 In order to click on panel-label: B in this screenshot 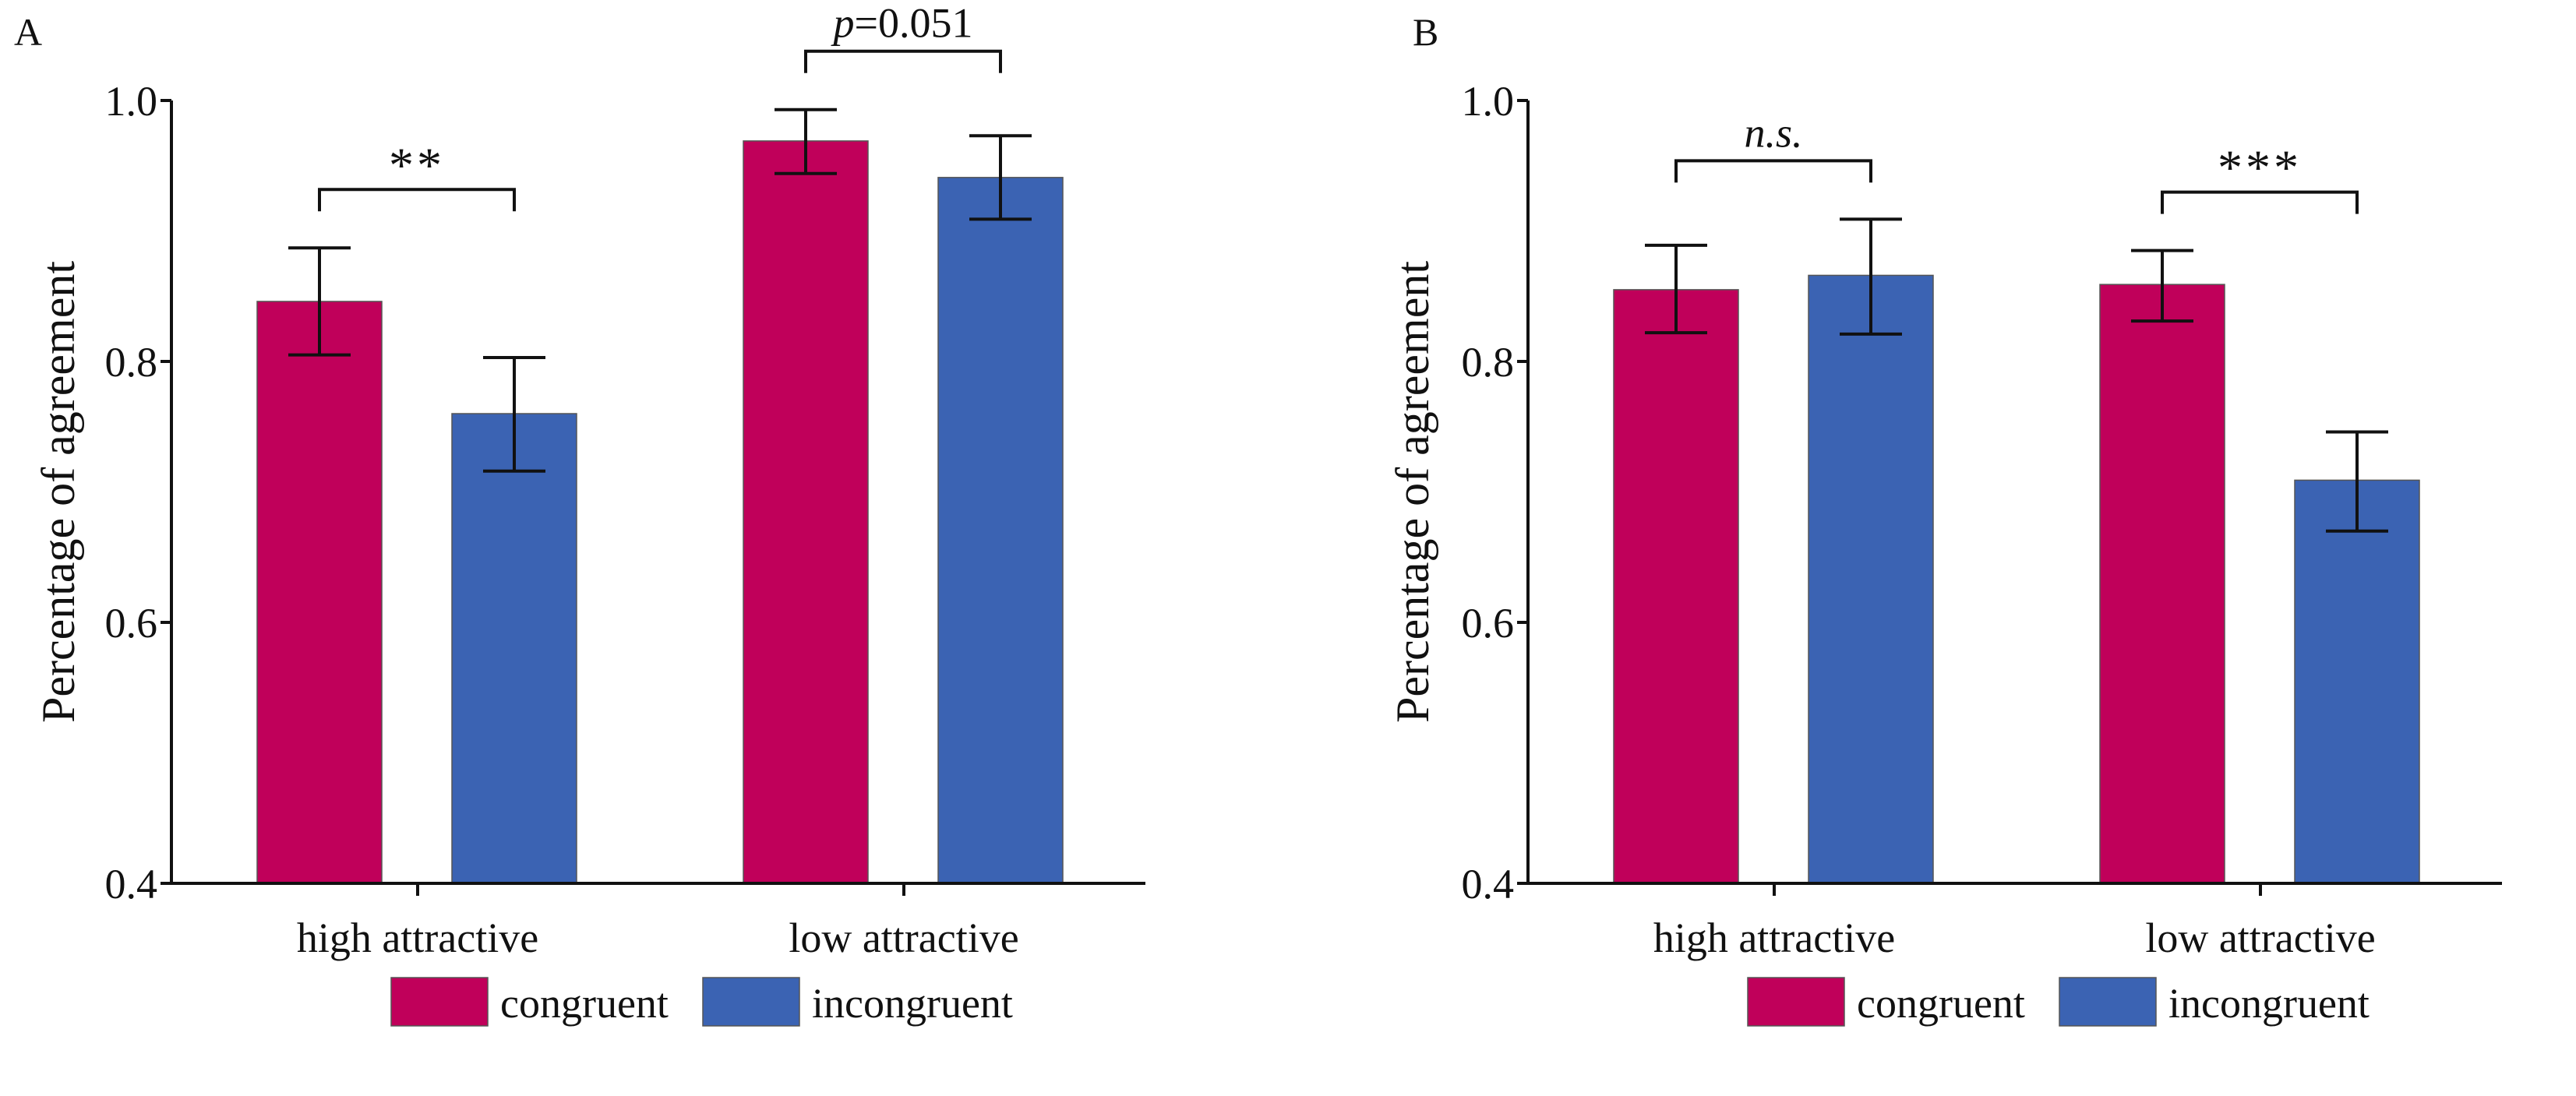, I will do `click(1425, 32)`.